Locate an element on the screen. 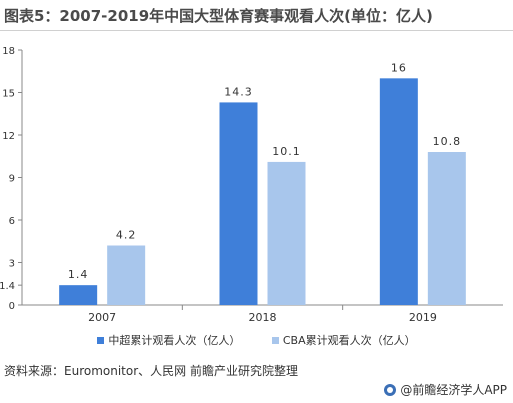 The image size is (513, 403). brand-logo-icon is located at coordinates (390, 389).